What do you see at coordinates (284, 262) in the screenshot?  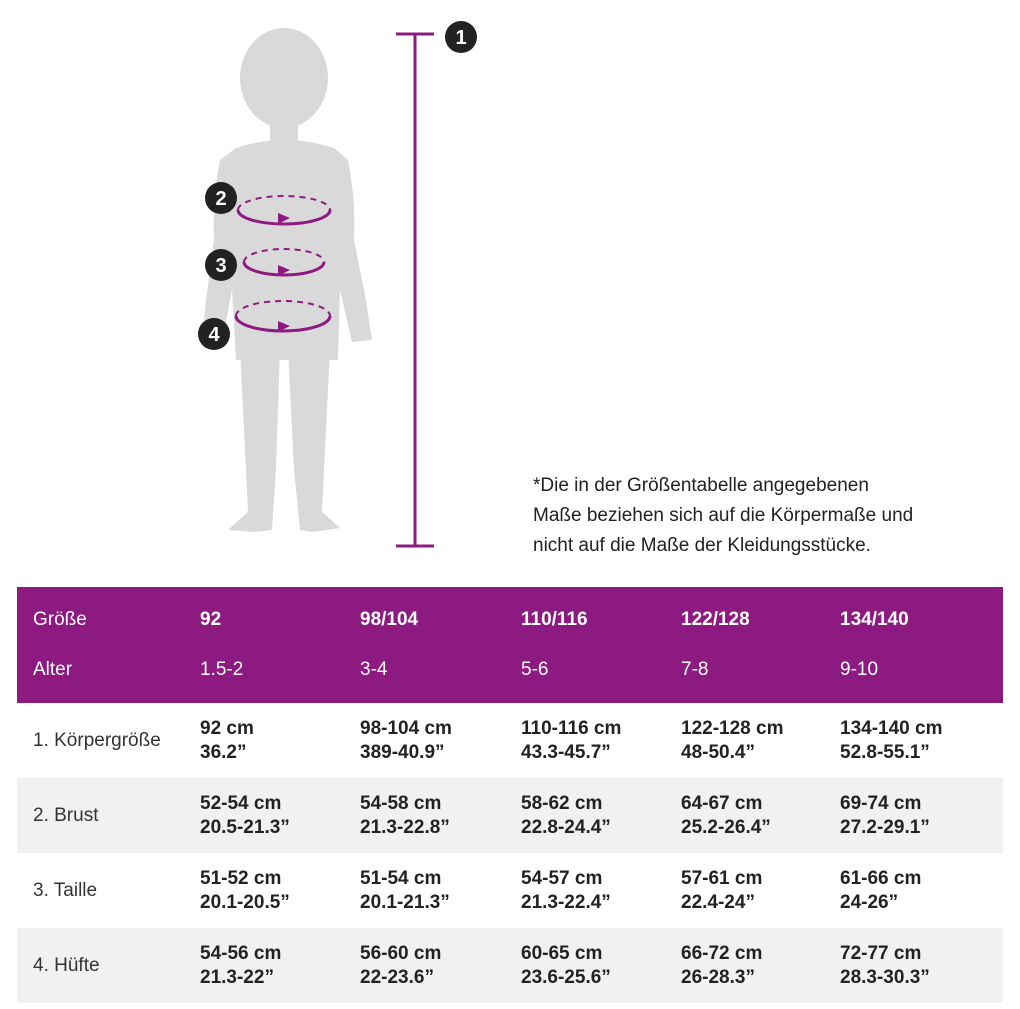 I see `waist-ring` at bounding box center [284, 262].